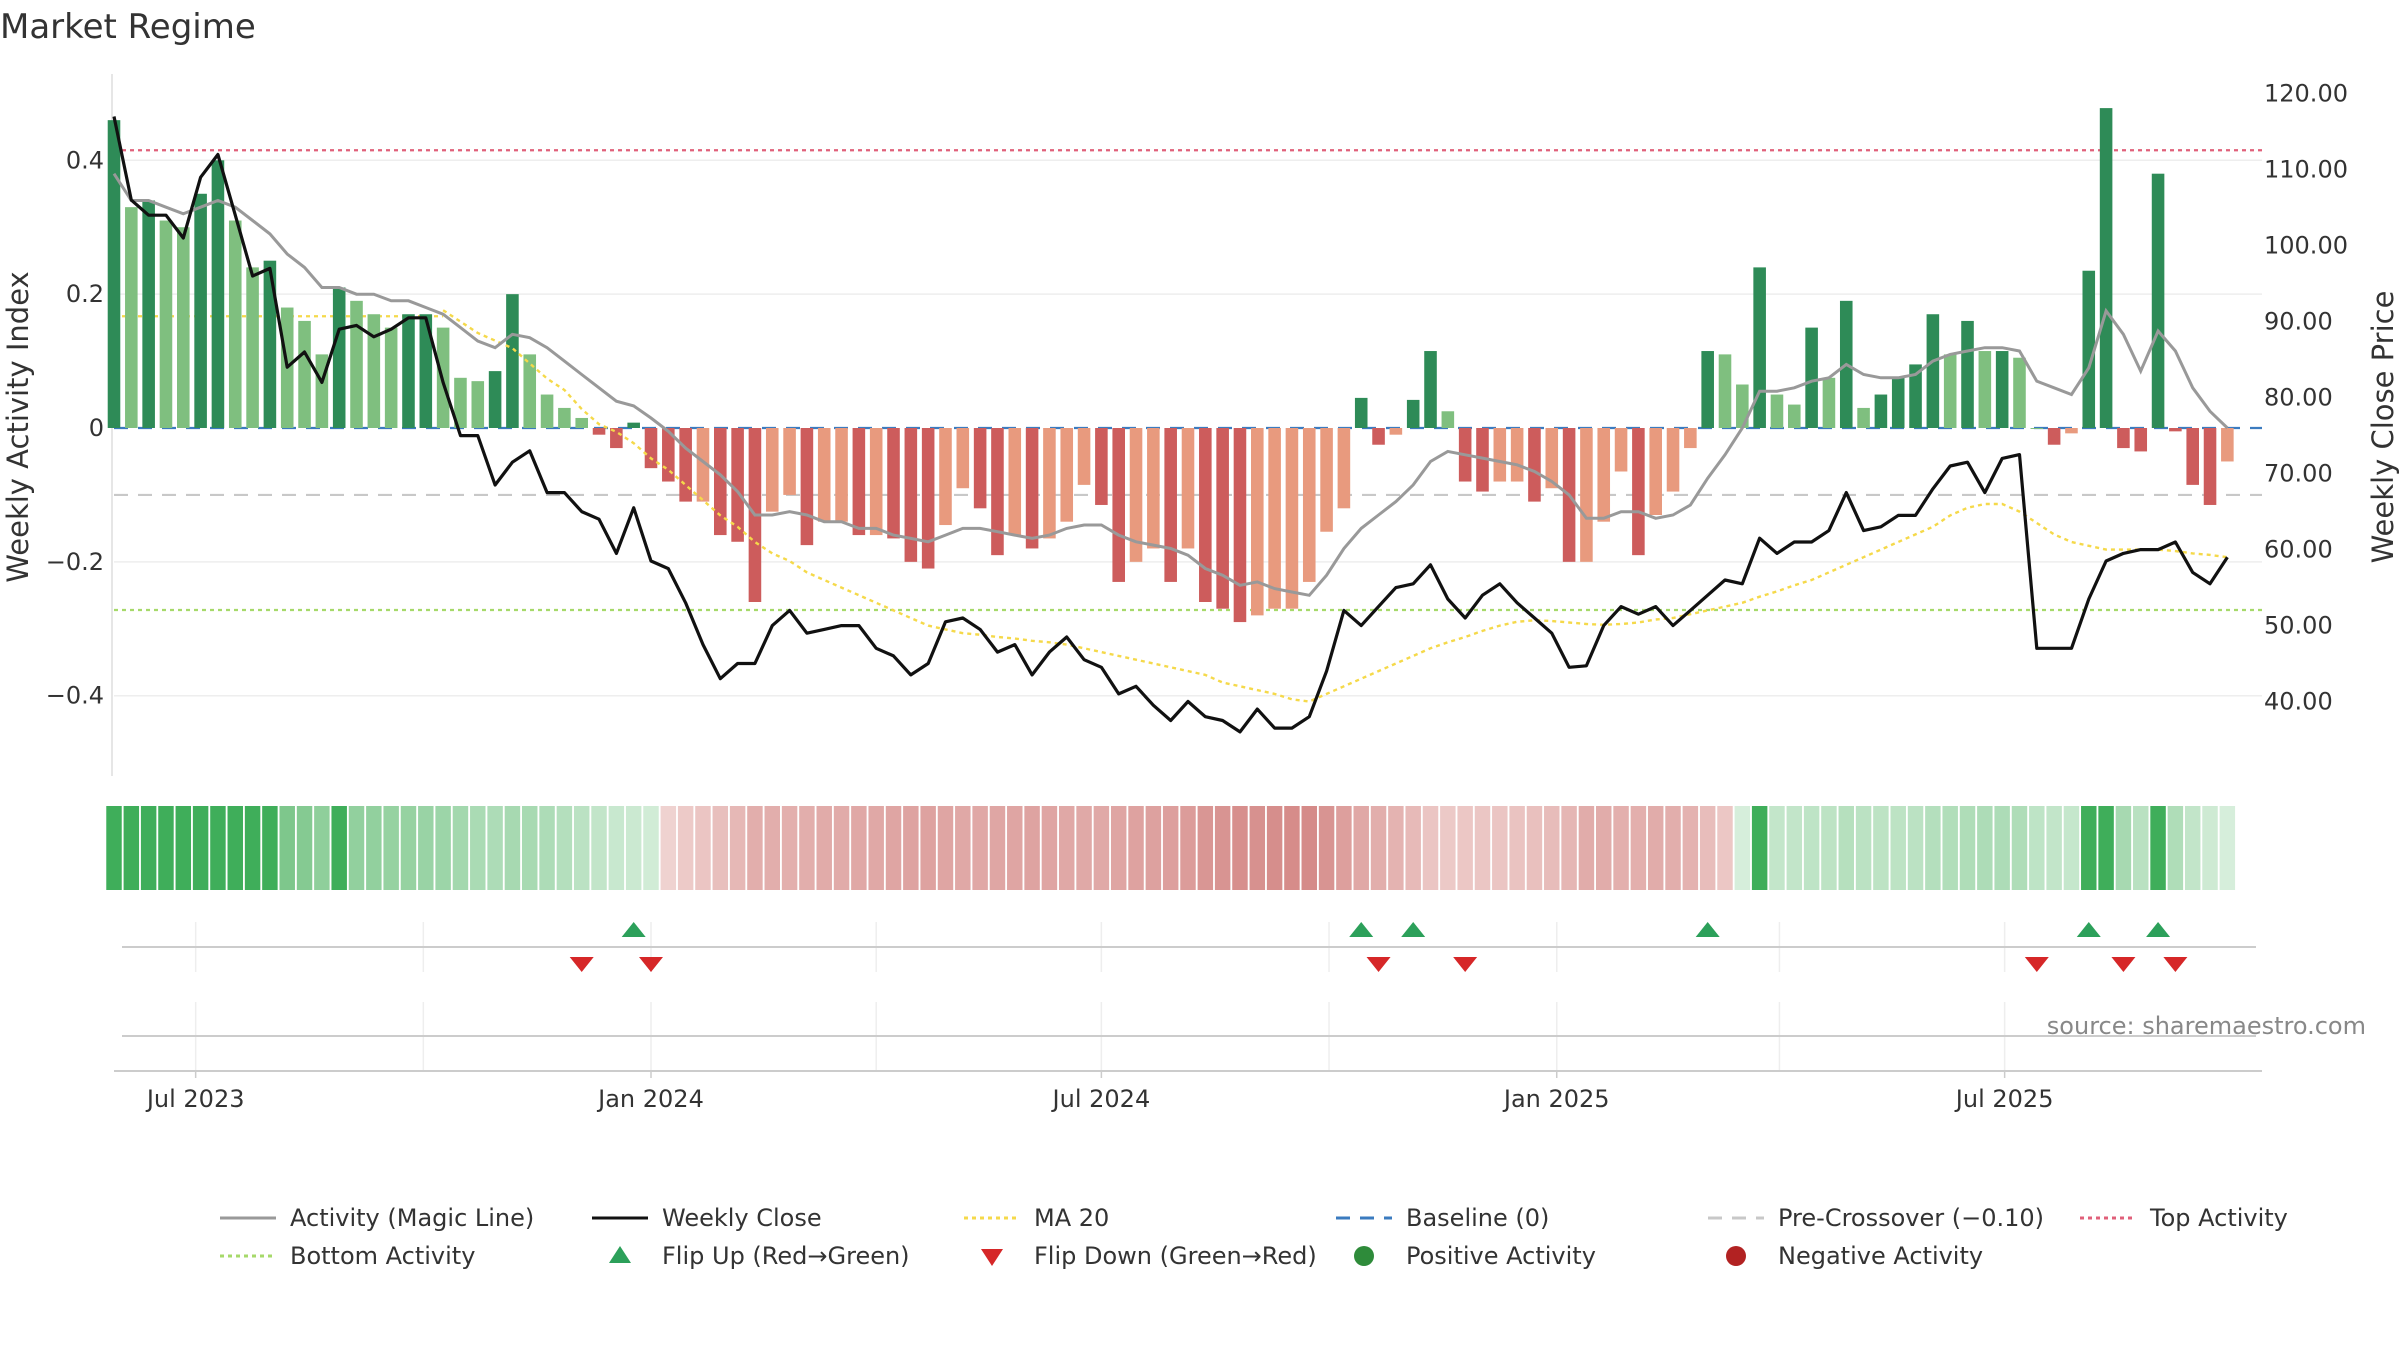 The height and width of the screenshot is (1350, 2400). I want to click on regime-strip, so click(1171, 848).